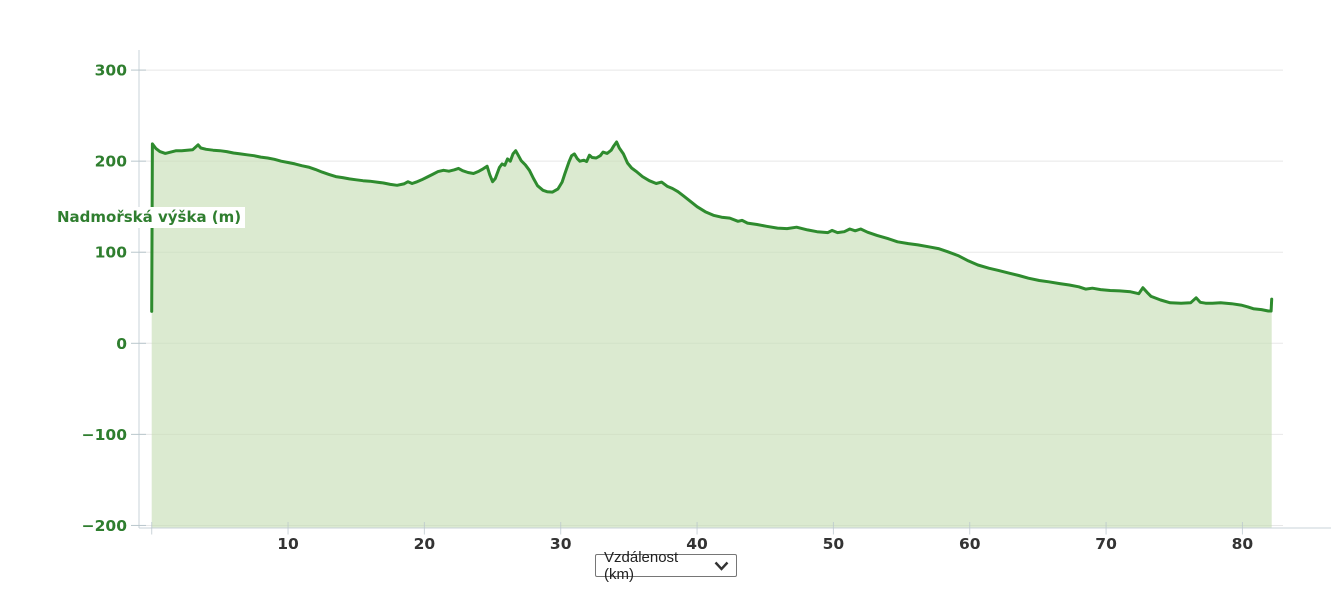  What do you see at coordinates (111, 253) in the screenshot?
I see `y-tick-label: 100` at bounding box center [111, 253].